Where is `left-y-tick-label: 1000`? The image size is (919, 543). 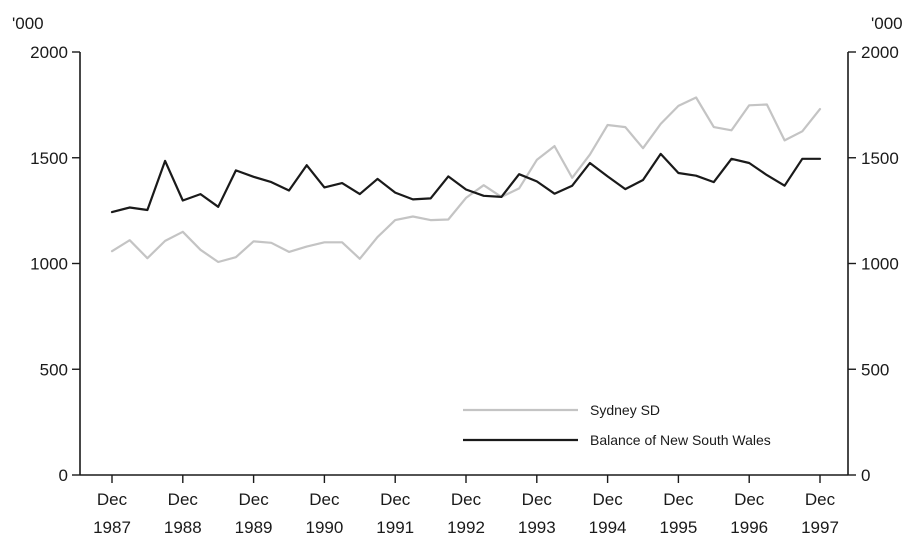
left-y-tick-label: 1000 is located at coordinates (49, 264).